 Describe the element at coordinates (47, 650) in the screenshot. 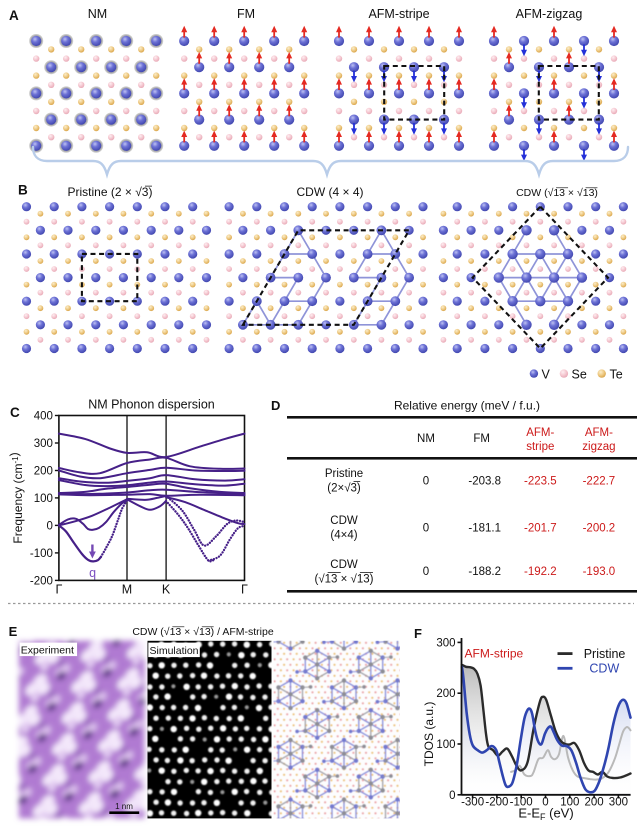

I see `svg-text: Experiment` at that location.